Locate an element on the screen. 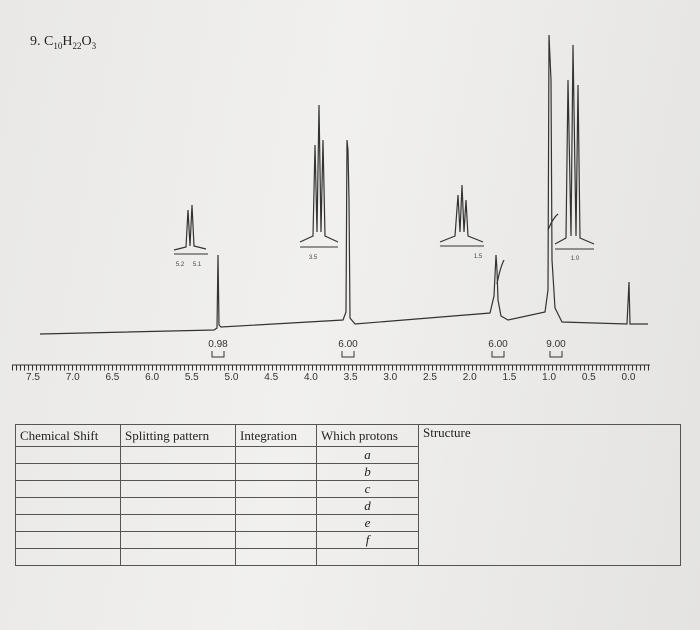 The image size is (700, 630). header-cell: Integration is located at coordinates (276, 435).